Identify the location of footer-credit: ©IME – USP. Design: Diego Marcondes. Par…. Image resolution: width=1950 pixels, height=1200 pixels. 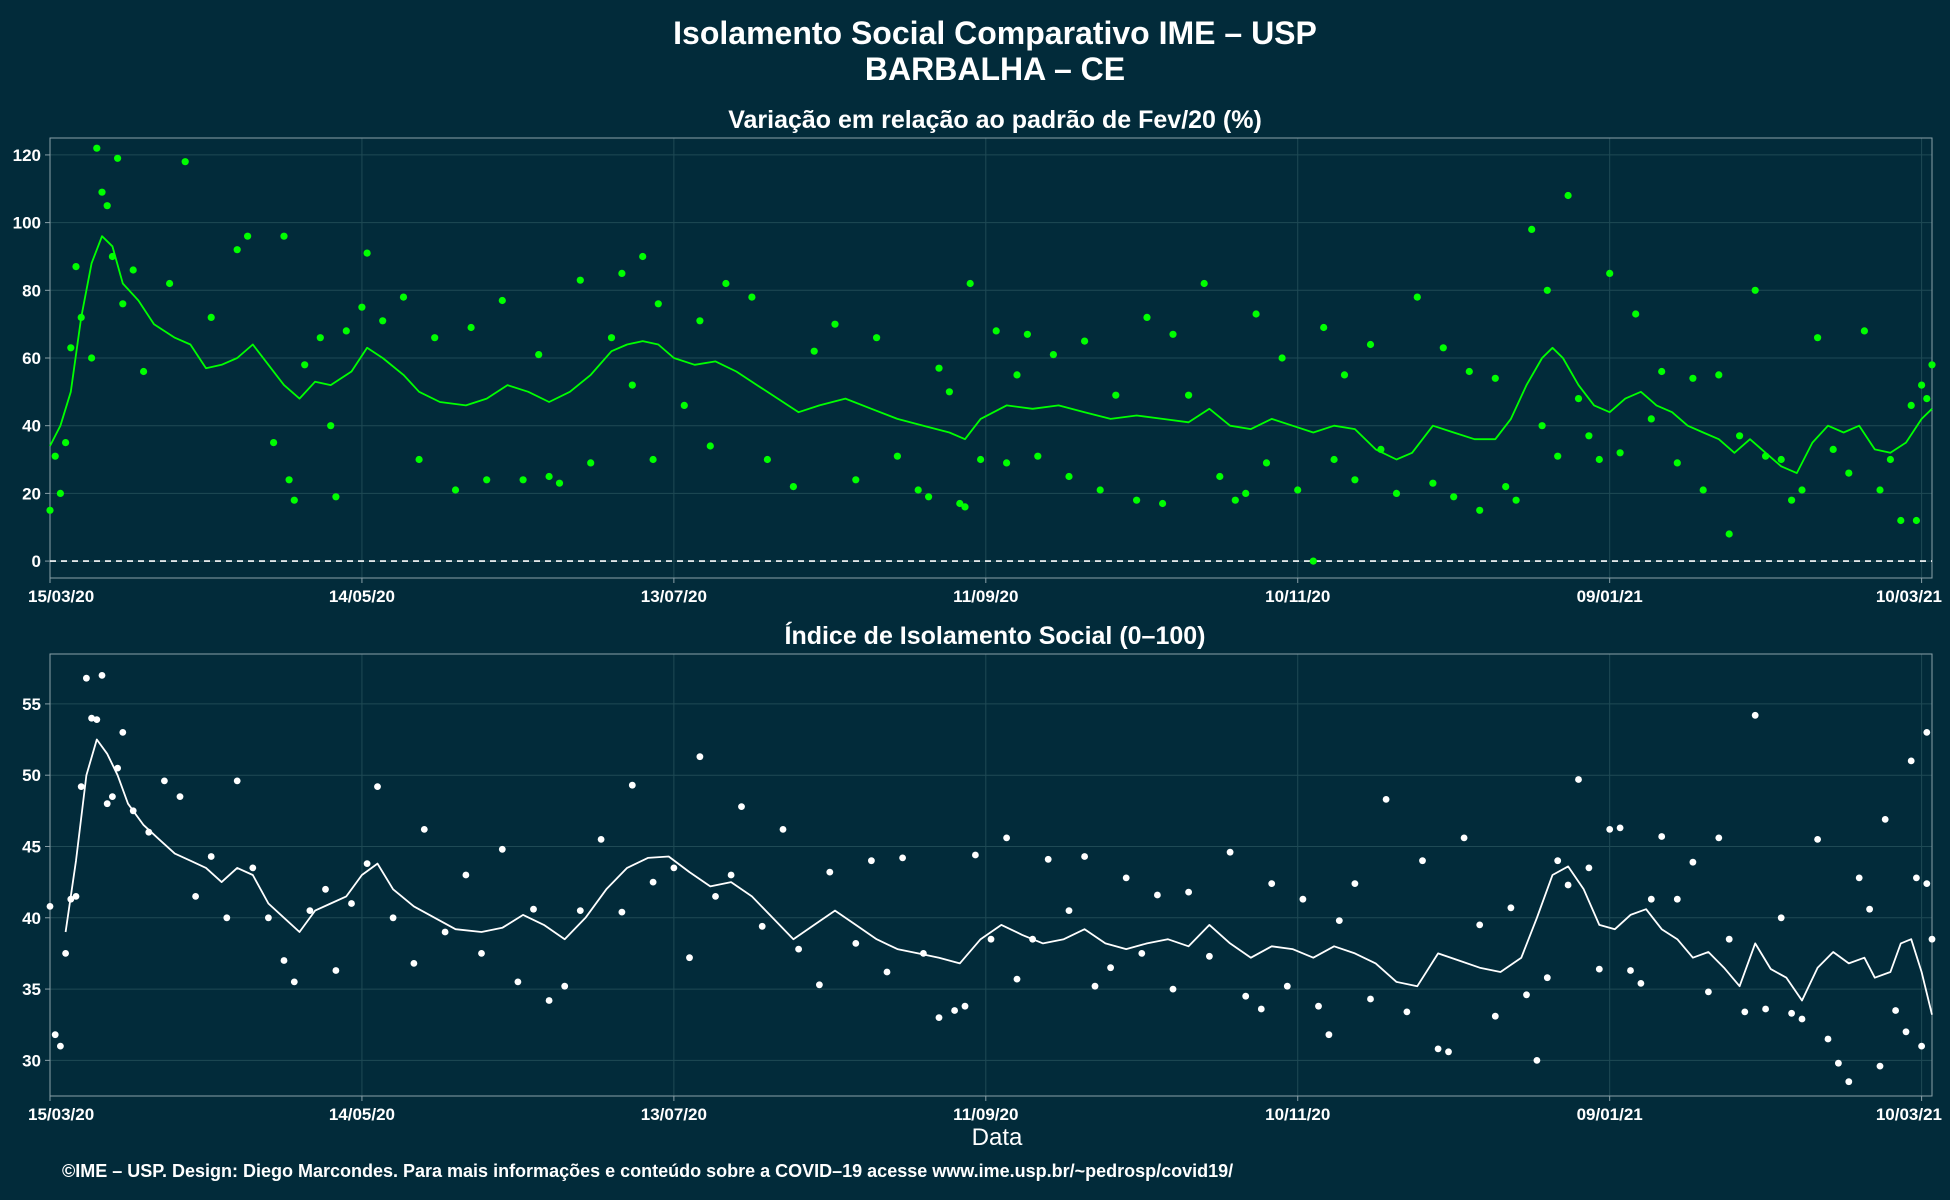
(647, 1171).